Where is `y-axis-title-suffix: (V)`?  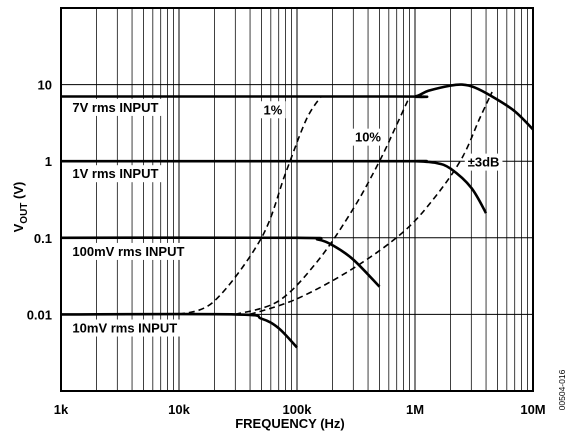 y-axis-title-suffix: (V) is located at coordinates (18, 192).